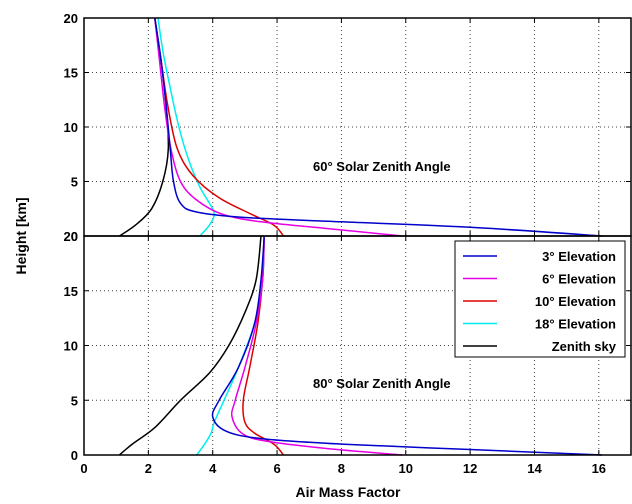 This screenshot has height=504, width=632. I want to click on legend-label-10-elevation: 10° Elevation, so click(575, 301).